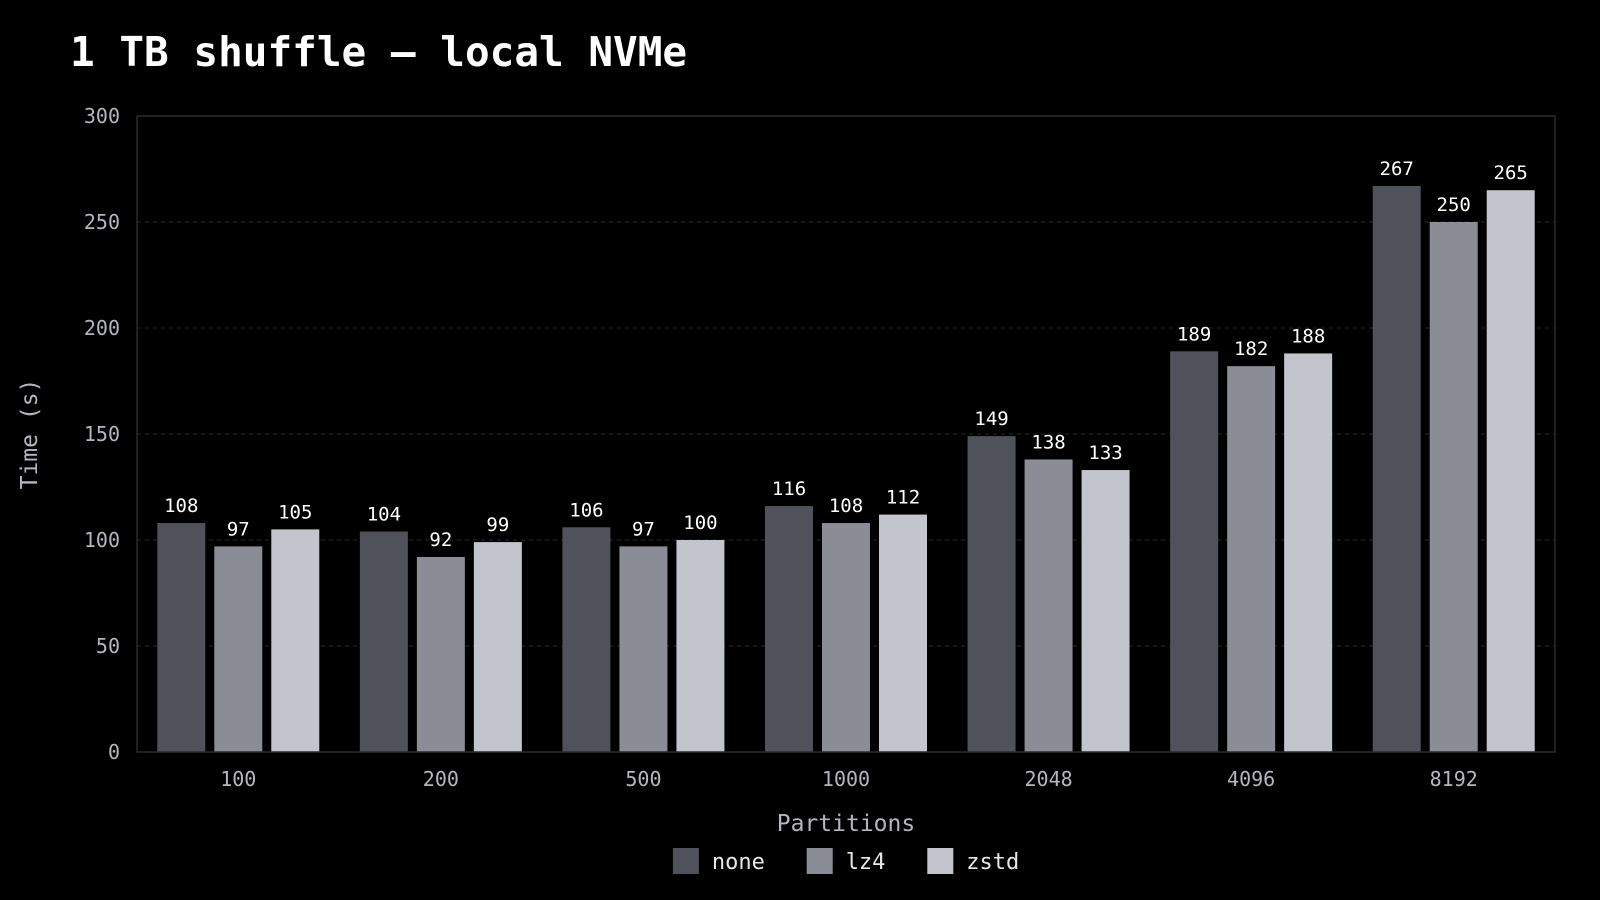 The height and width of the screenshot is (900, 1600). I want to click on legend-swatch-none, so click(685, 861).